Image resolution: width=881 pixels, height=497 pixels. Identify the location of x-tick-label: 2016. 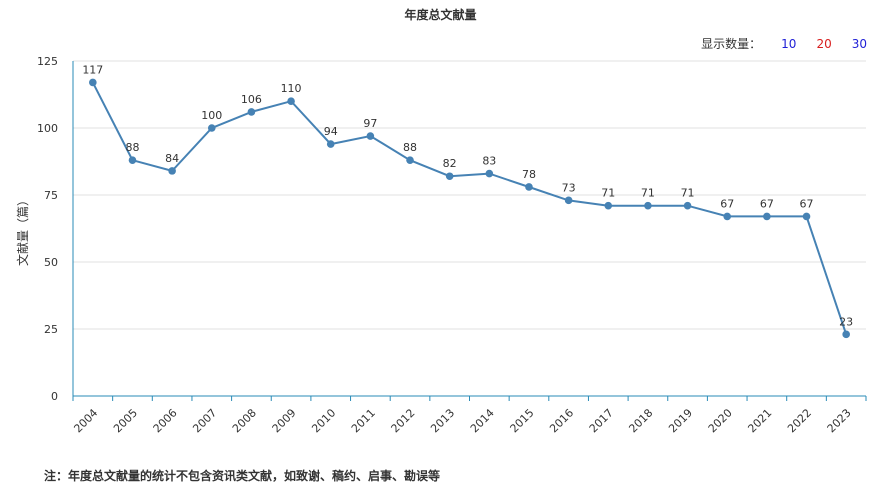
(561, 420).